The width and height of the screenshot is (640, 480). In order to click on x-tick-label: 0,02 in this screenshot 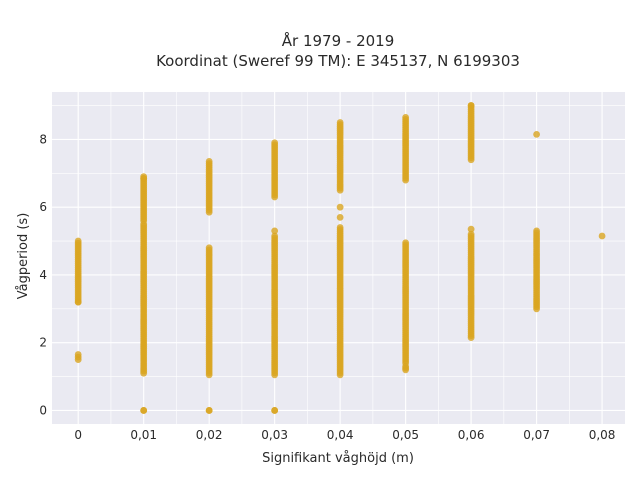, I will do `click(209, 435)`.